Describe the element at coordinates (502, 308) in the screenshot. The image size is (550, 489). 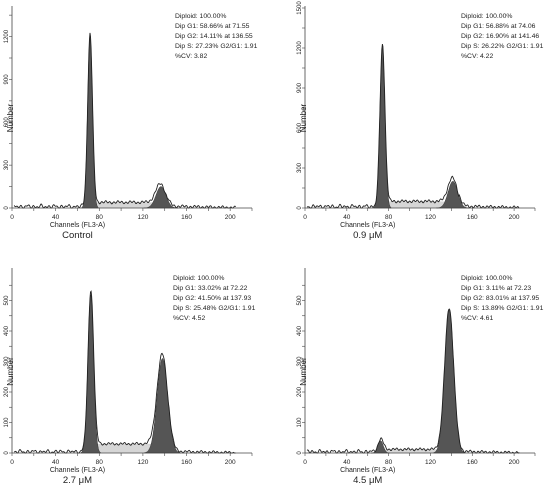
I see `stats-line: Dip S: 13.89% G2/G1: 1.91` at that location.